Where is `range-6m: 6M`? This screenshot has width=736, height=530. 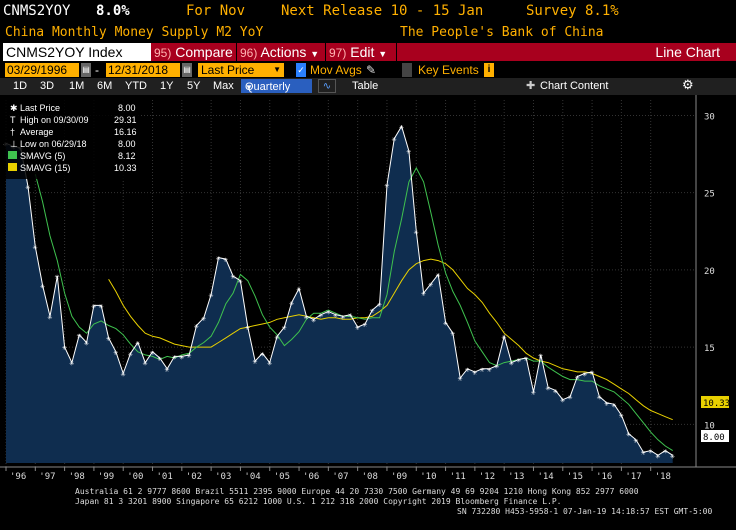 range-6m: 6M is located at coordinates (105, 86).